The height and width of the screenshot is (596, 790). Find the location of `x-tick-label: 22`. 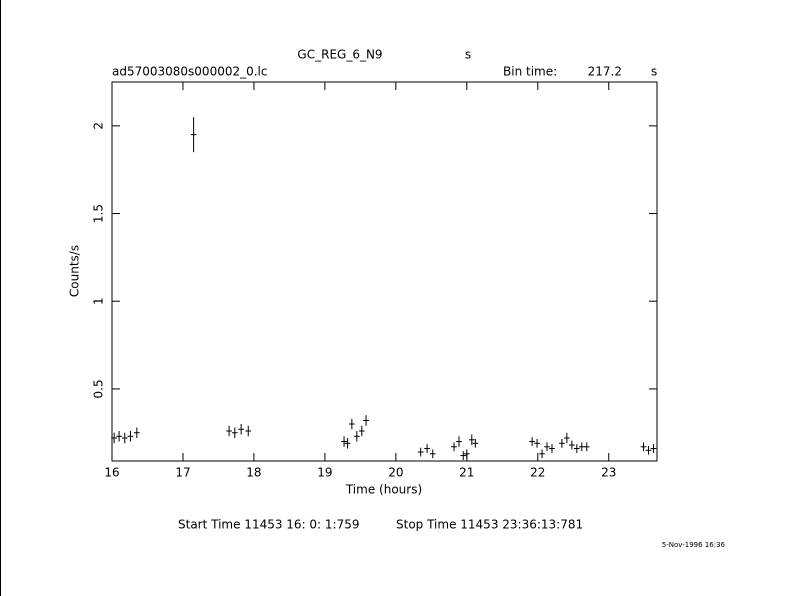

x-tick-label: 22 is located at coordinates (537, 473).